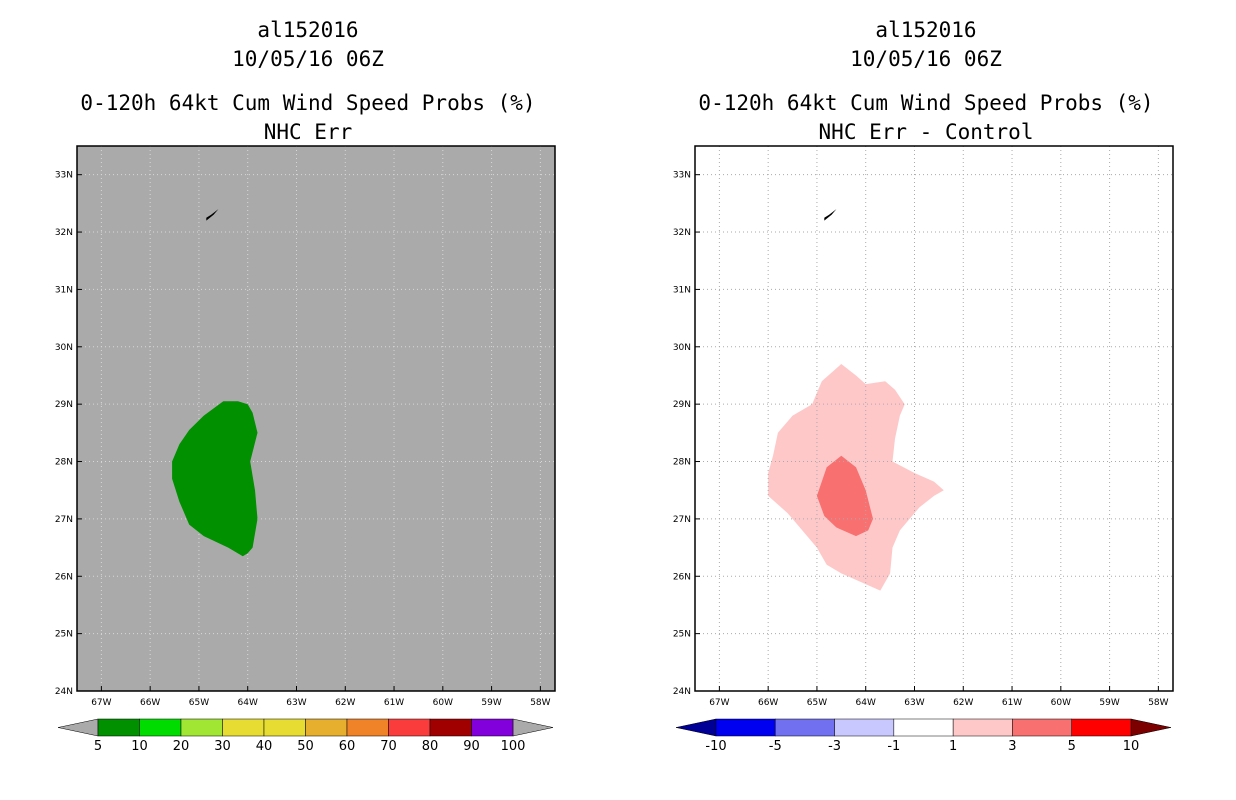 The image size is (1236, 800). I want to click on left-lon-label: 59W, so click(491, 703).